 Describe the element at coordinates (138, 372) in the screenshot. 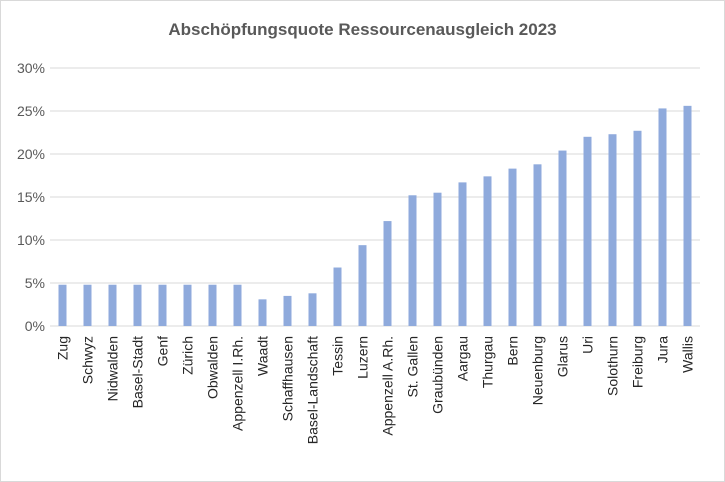

I see `x-category-label: Basel-Stadt` at that location.